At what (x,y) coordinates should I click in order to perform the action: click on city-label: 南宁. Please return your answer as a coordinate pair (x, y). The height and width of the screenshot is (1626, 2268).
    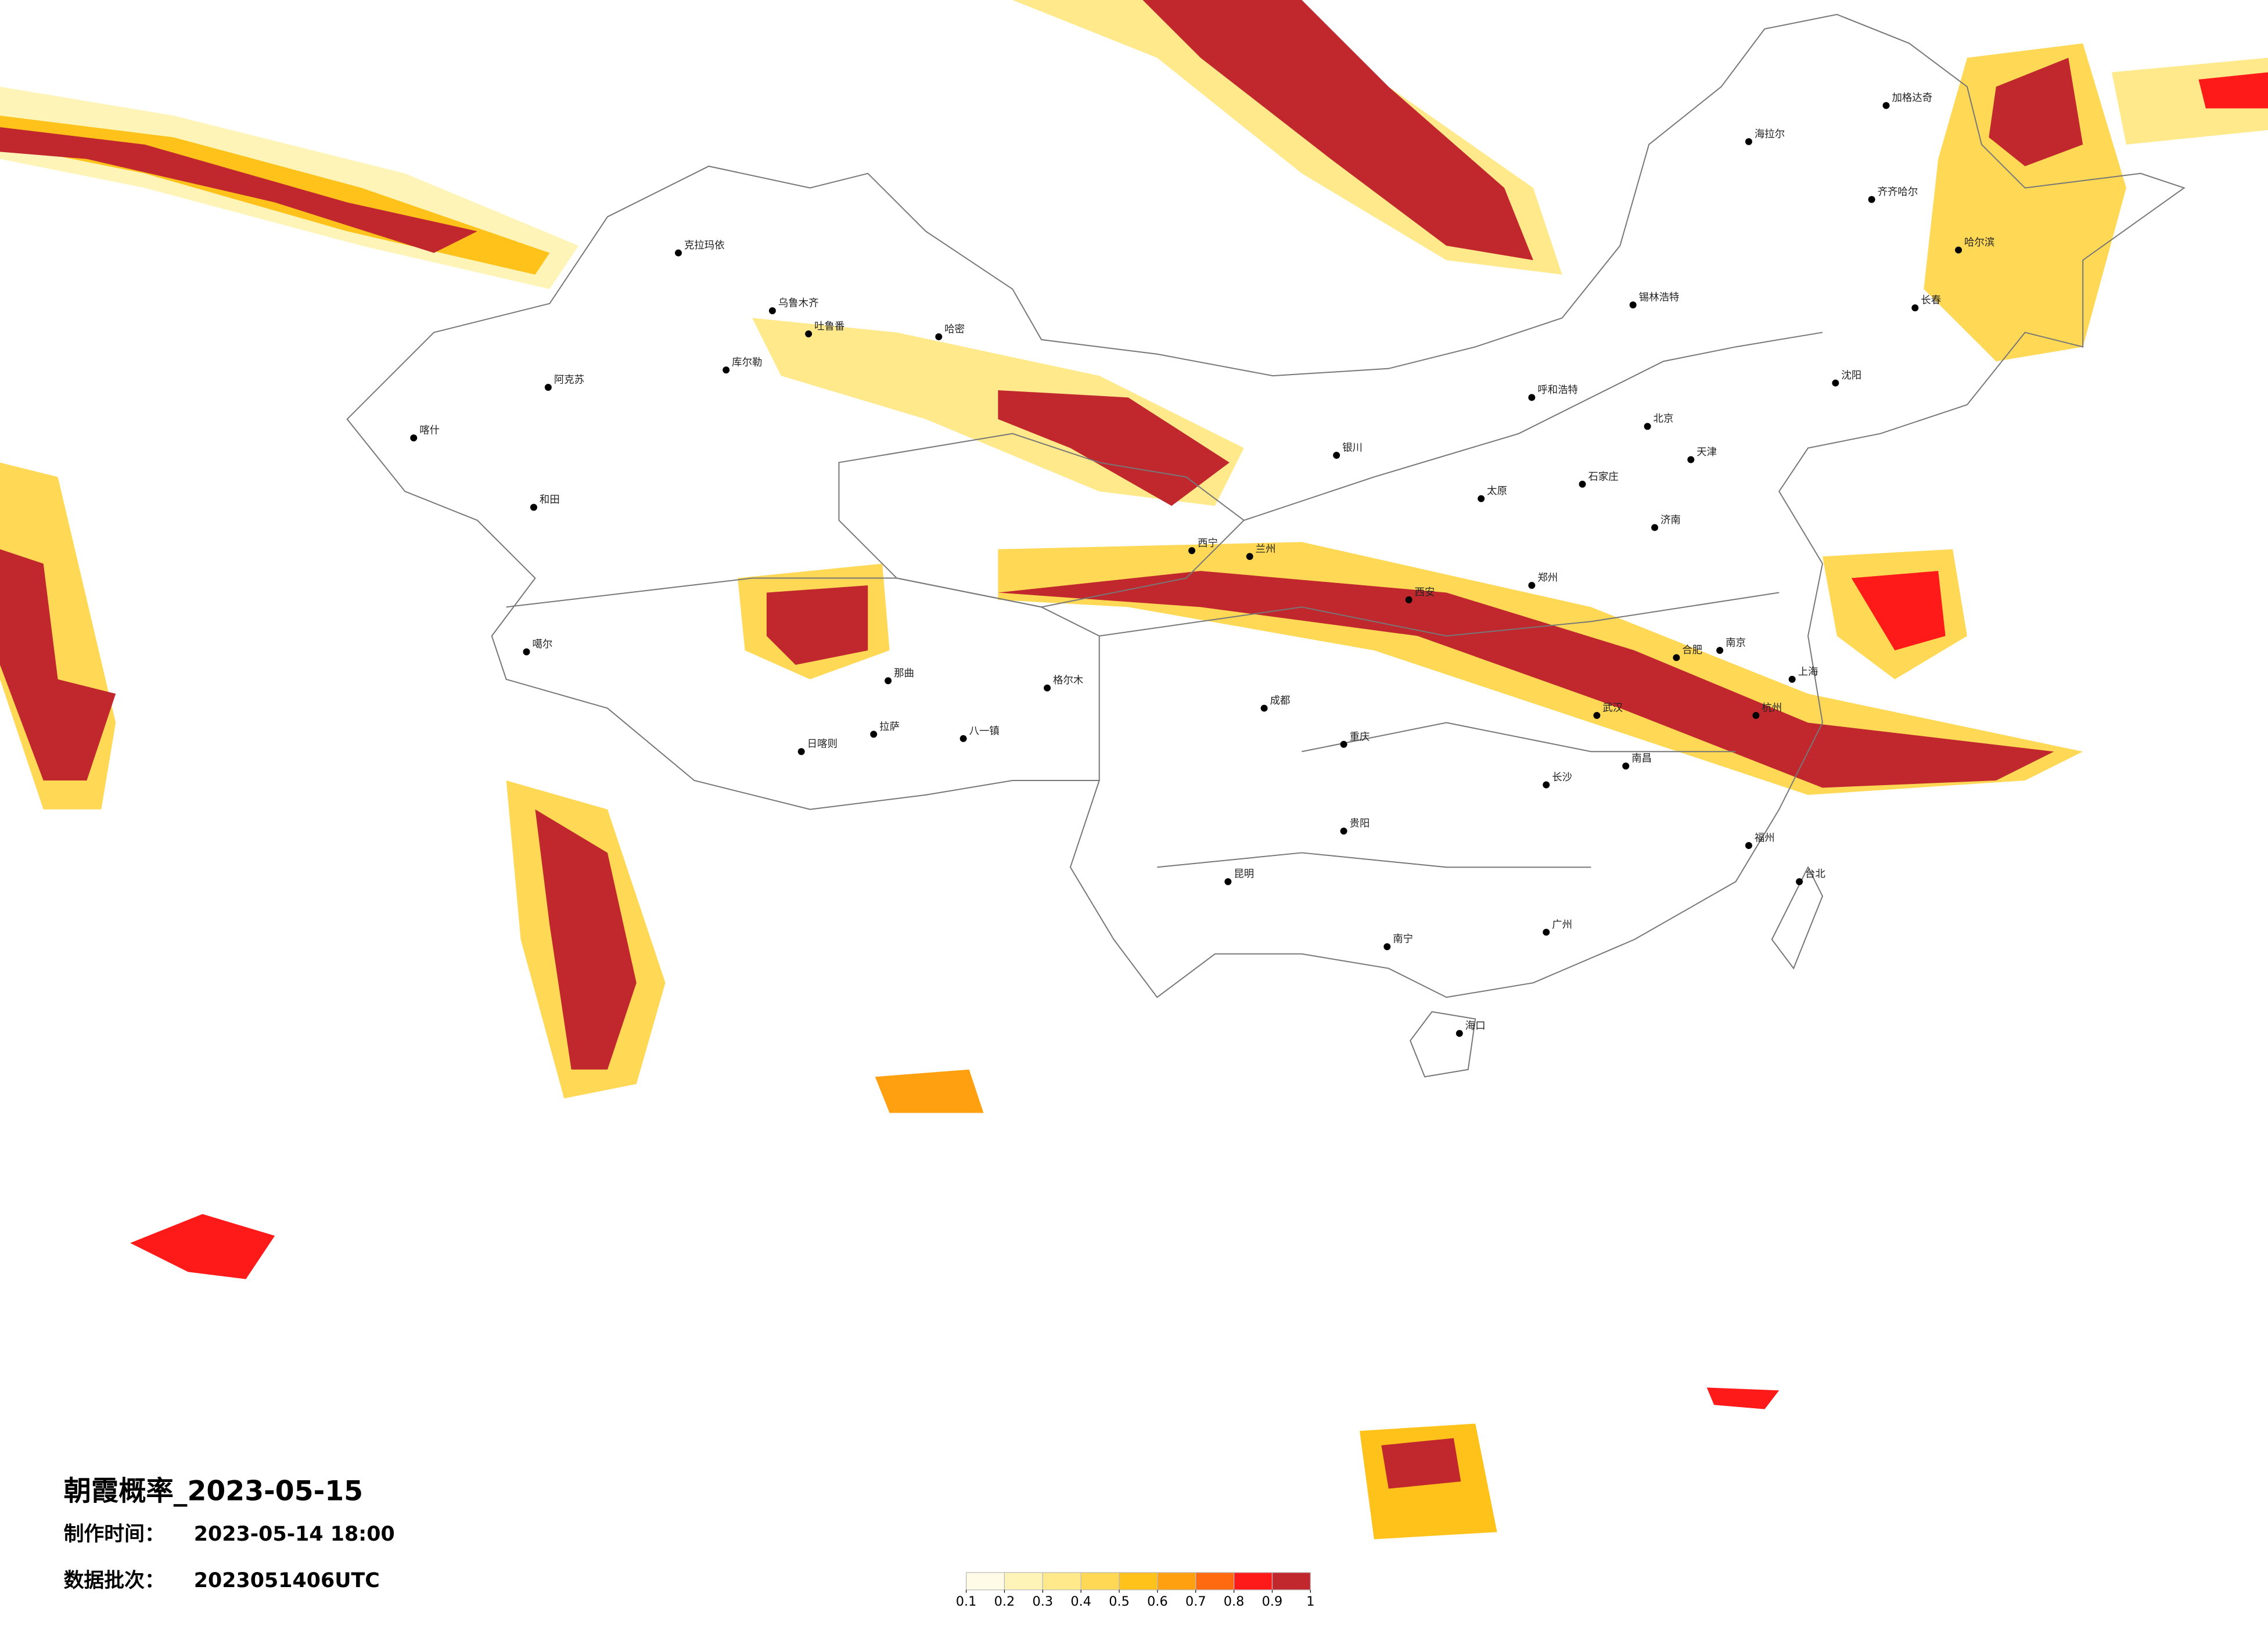
    Looking at the image, I should click on (1403, 939).